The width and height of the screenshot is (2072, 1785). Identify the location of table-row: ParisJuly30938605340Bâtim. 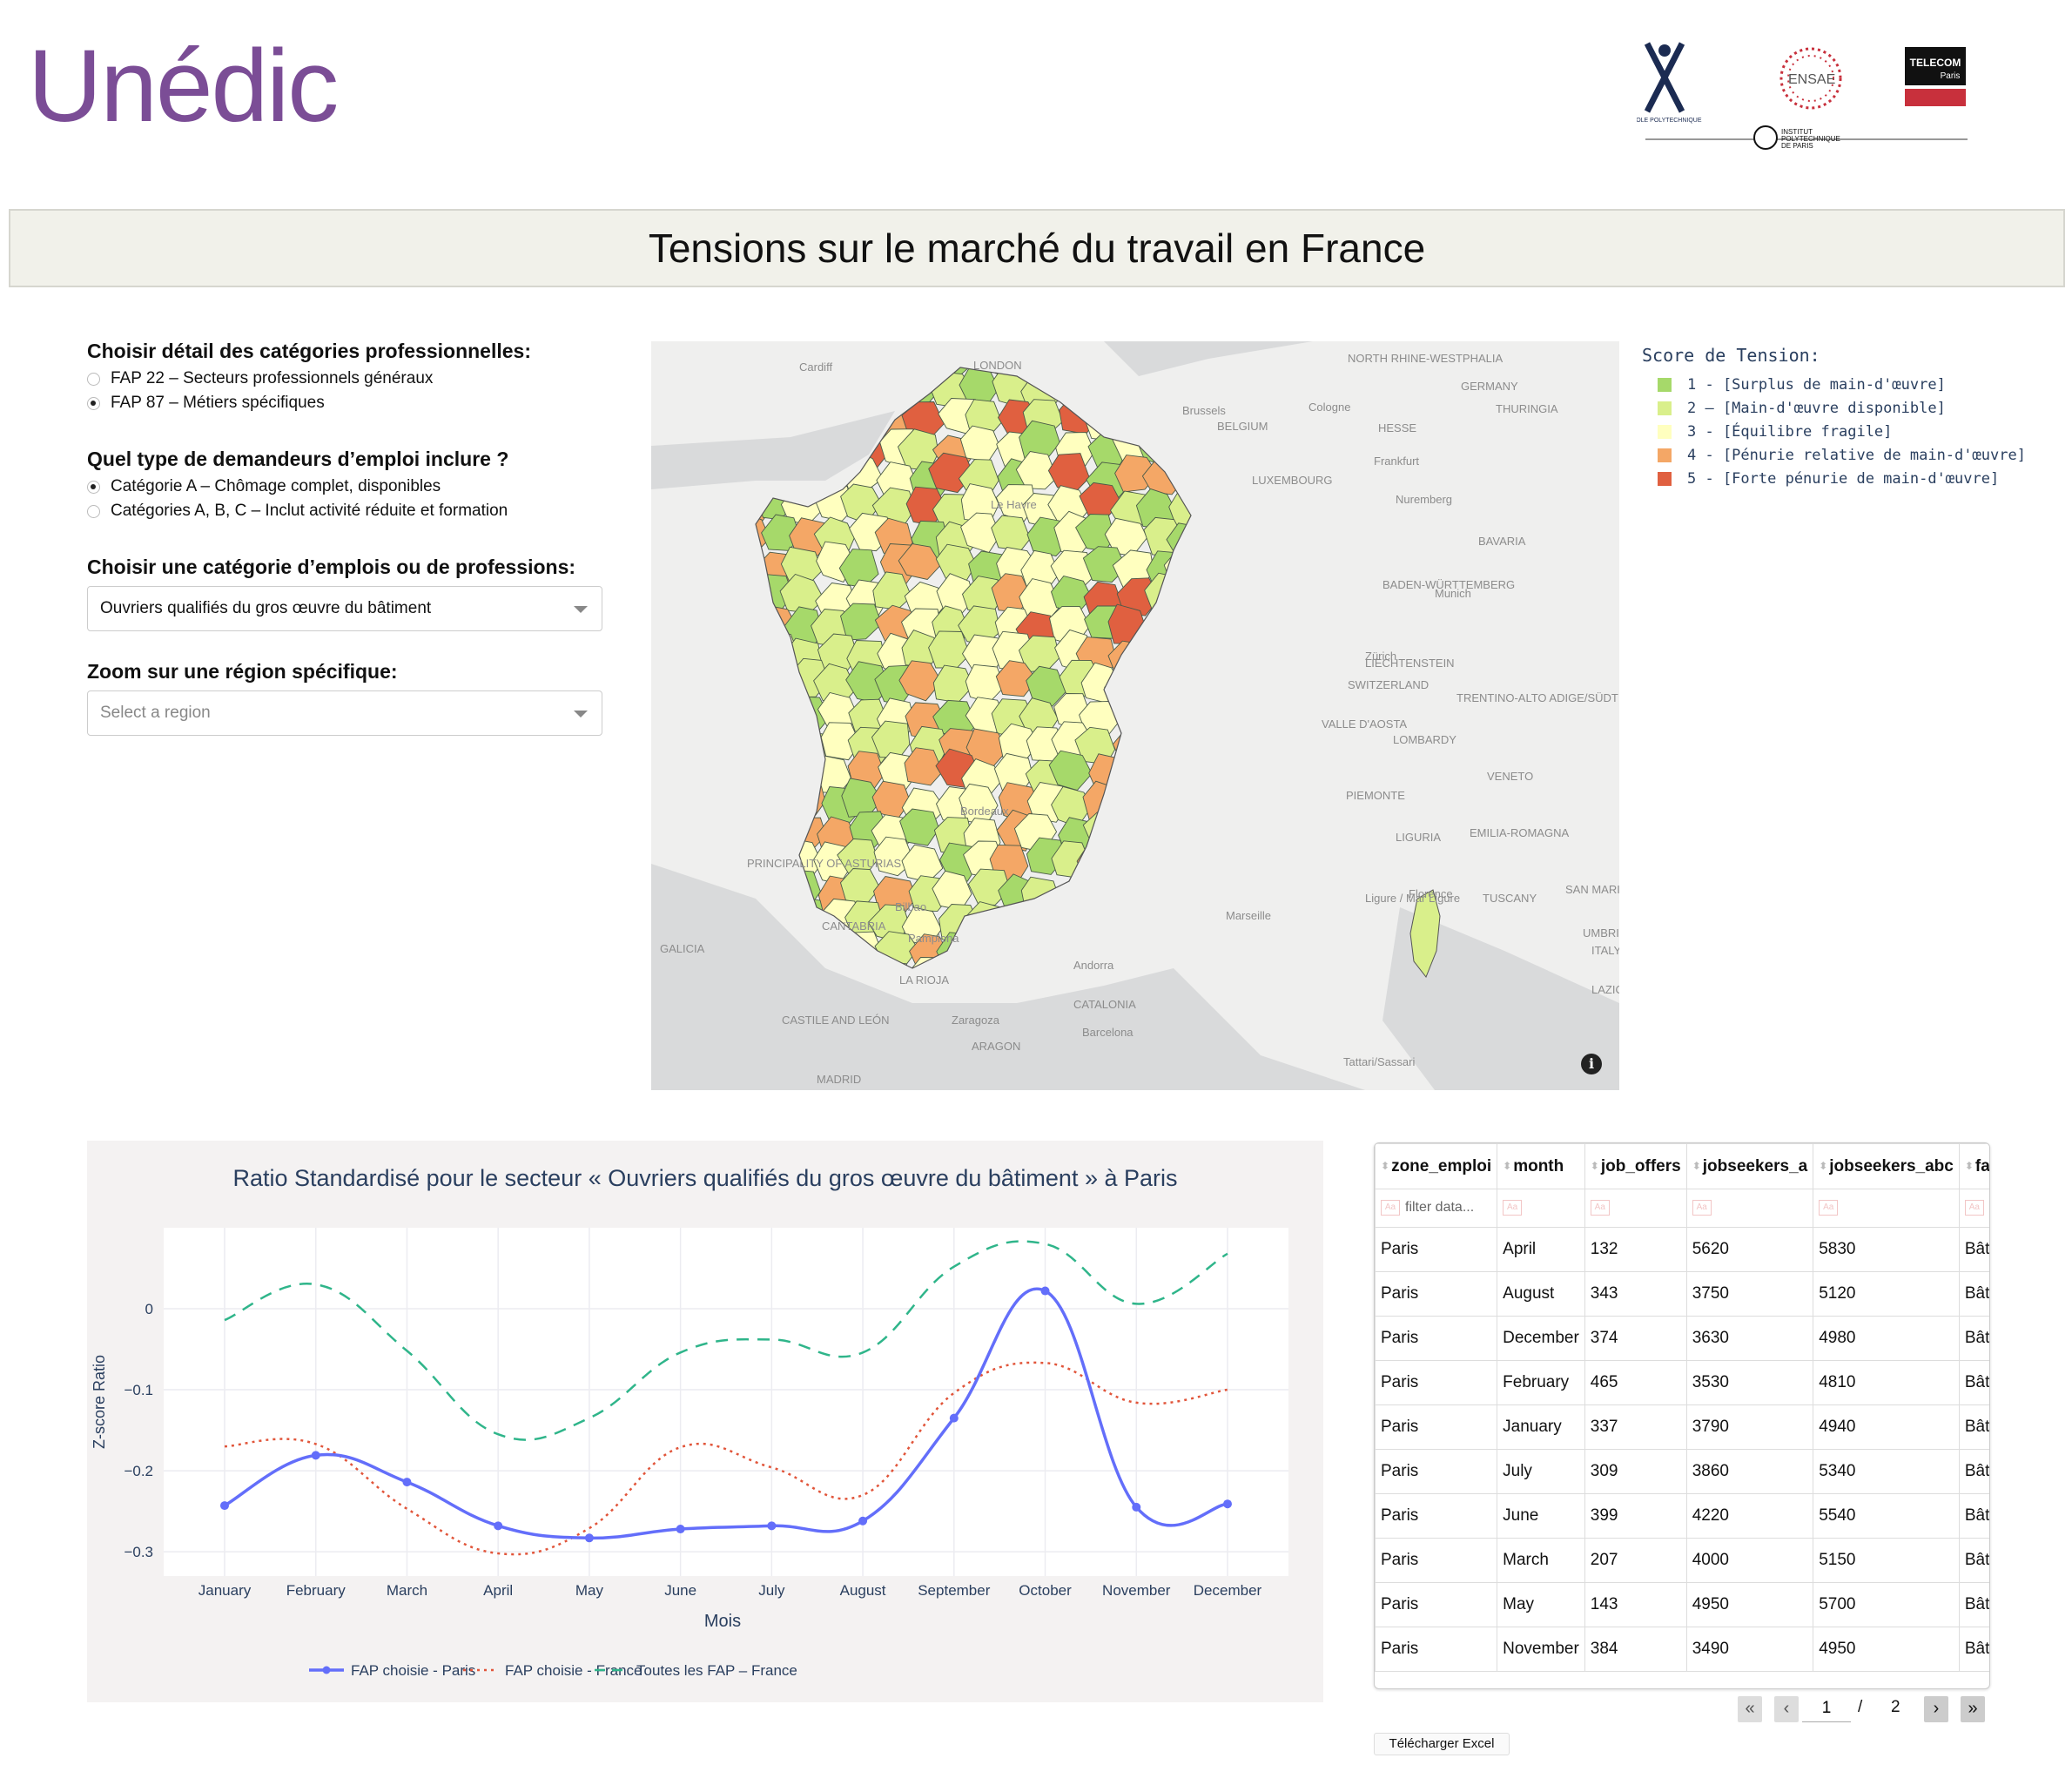
(1682, 1471).